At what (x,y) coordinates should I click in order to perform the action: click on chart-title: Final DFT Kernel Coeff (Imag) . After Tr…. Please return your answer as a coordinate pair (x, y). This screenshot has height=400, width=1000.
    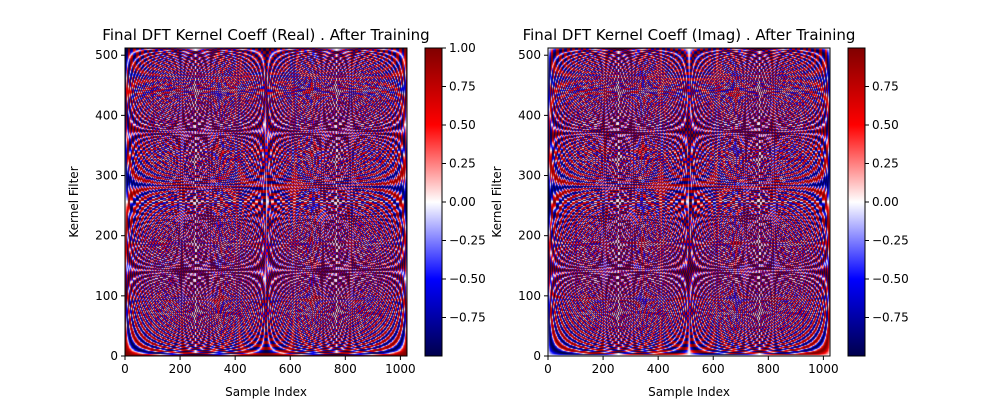
    Looking at the image, I should click on (689, 35).